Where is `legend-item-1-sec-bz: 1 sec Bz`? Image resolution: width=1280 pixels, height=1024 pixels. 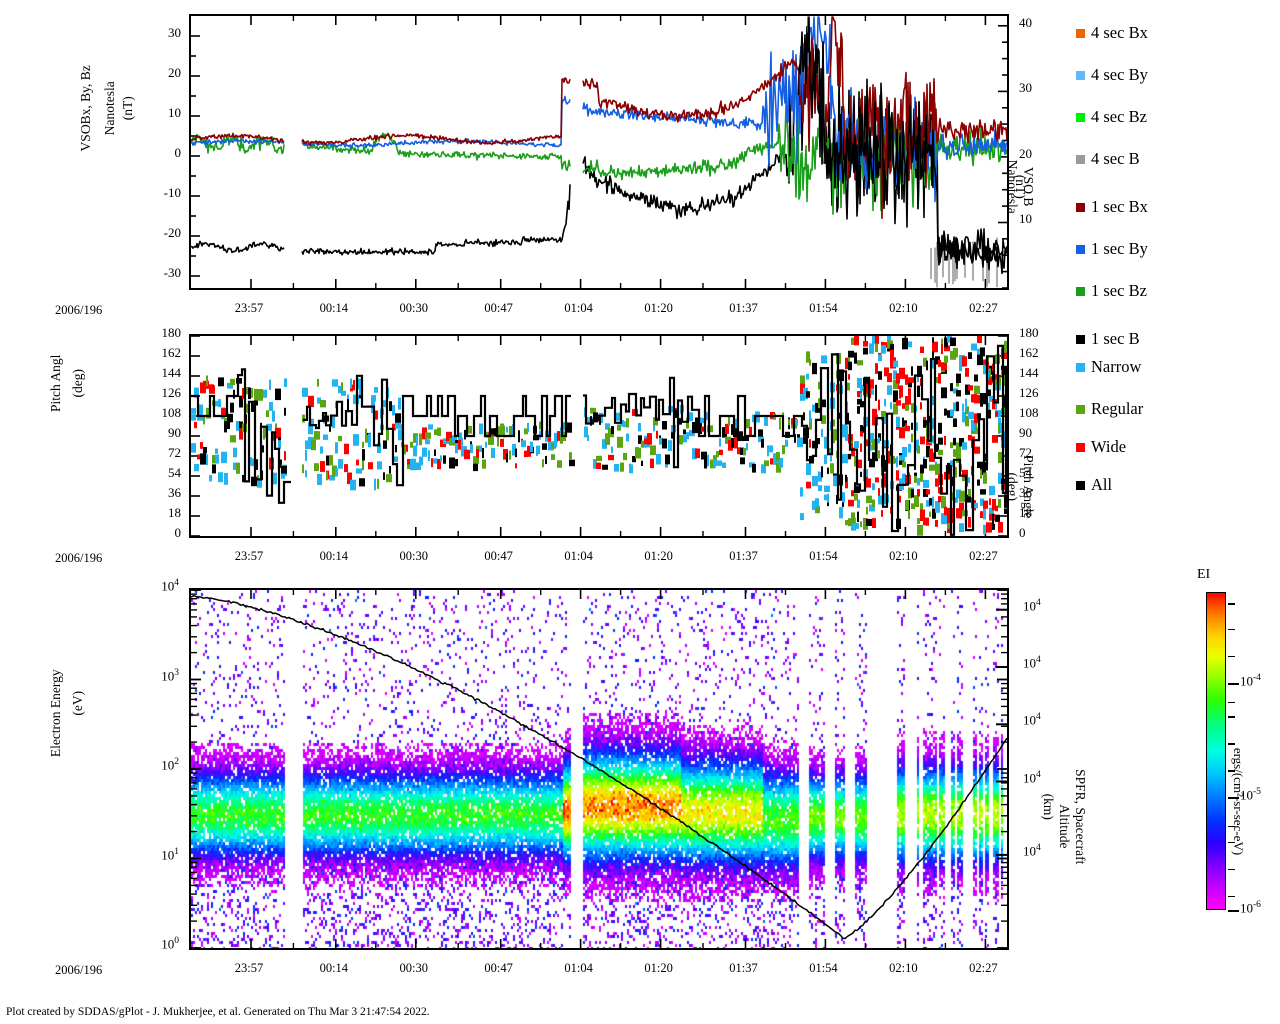 legend-item-1-sec-bz: 1 sec Bz is located at coordinates (1111, 291).